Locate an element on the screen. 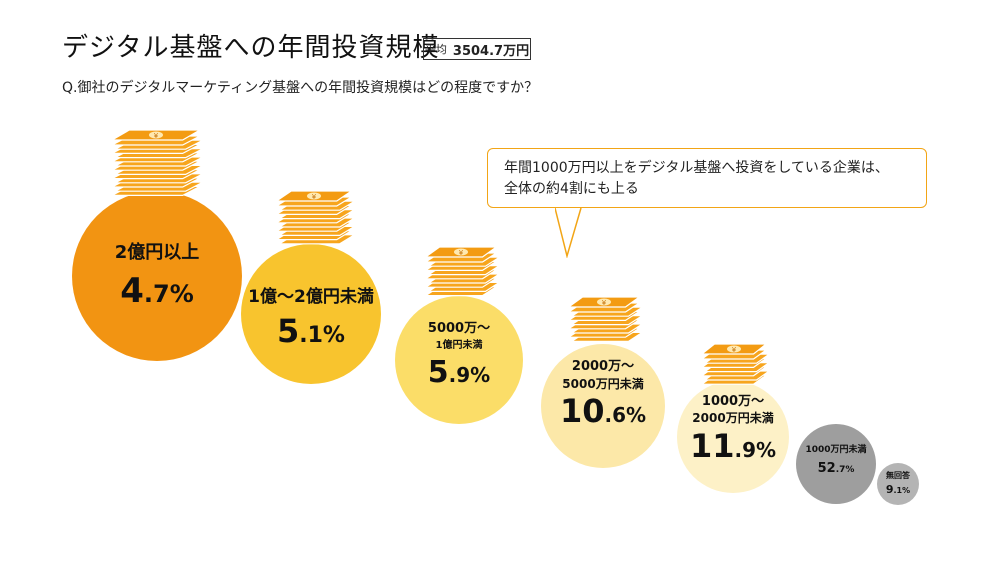 Image resolution: width=1000 pixels, height=563 pixels. bubble-label-1: 1億〜2億円未満 5.1% is located at coordinates (311, 318).